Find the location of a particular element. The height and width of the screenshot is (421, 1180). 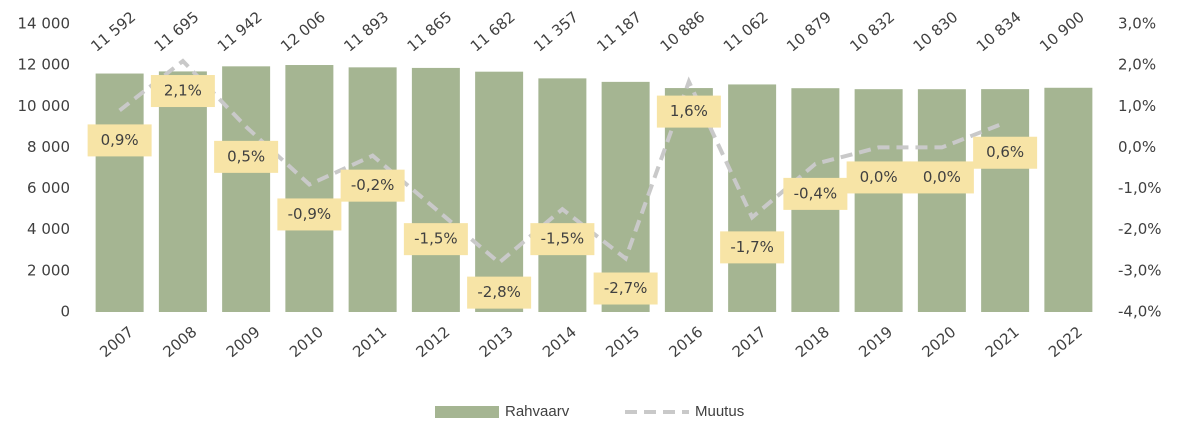

bar-value-label: 11 062 is located at coordinates (746, 32).